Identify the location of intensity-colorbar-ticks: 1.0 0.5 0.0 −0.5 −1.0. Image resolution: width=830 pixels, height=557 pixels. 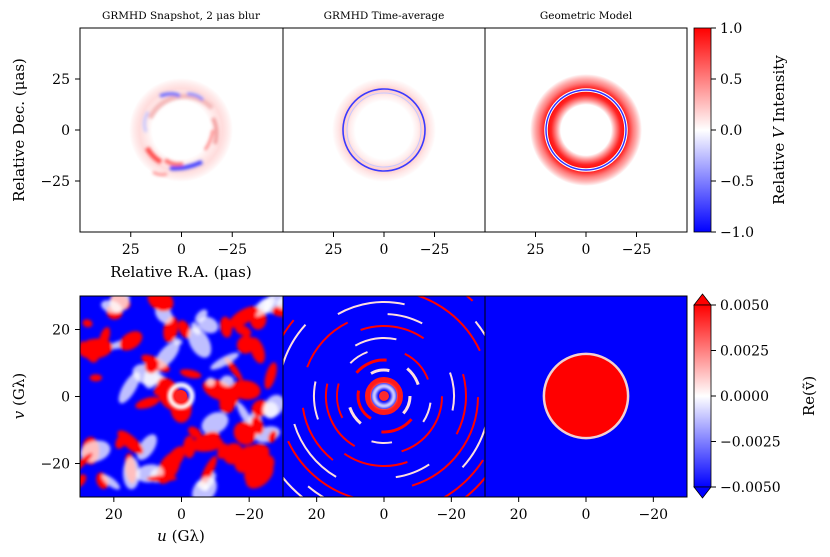
(732, 131).